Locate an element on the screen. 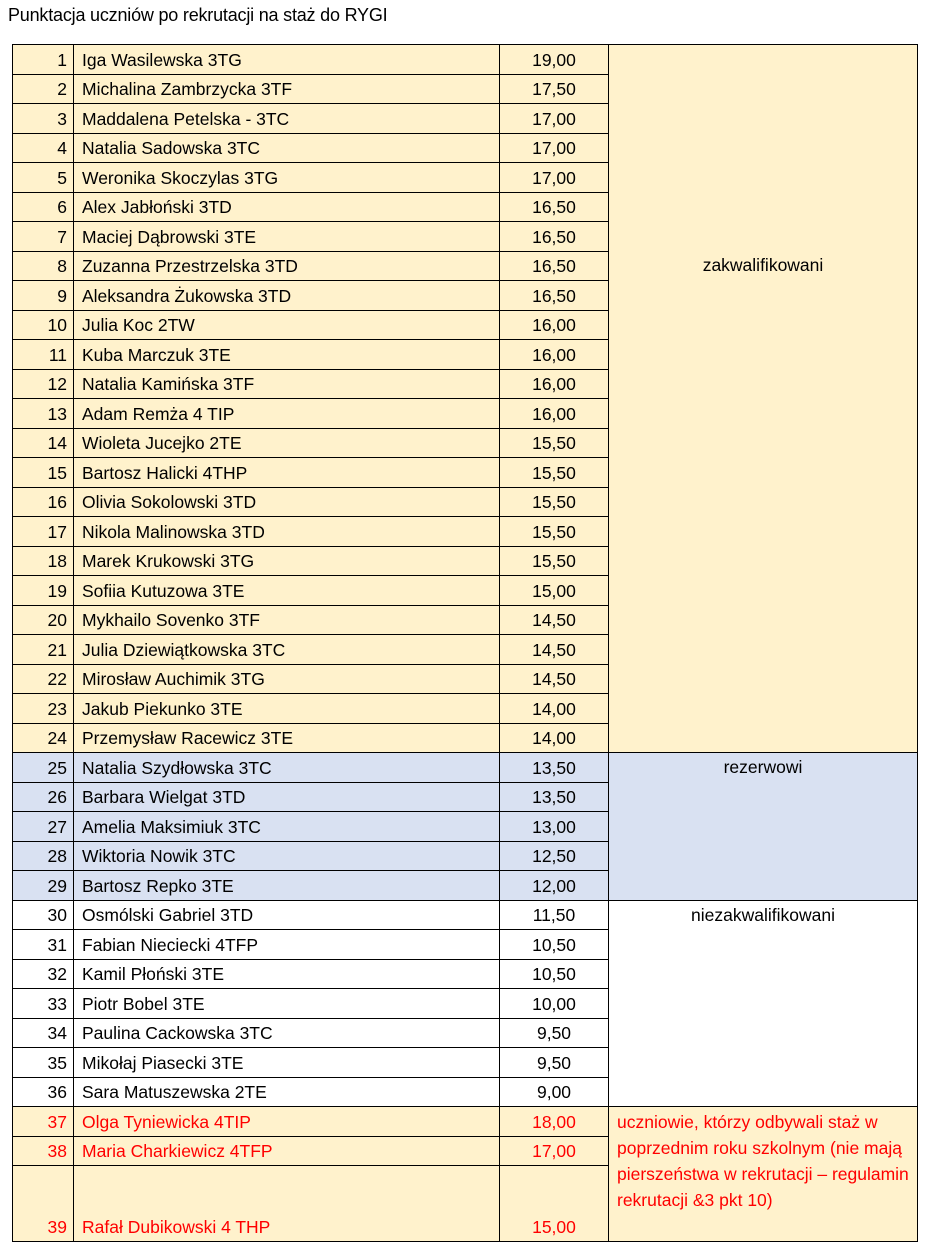 The height and width of the screenshot is (1252, 933). table-row: 9 Aleksandra Żukowska 3TD 16,50 is located at coordinates (465, 295).